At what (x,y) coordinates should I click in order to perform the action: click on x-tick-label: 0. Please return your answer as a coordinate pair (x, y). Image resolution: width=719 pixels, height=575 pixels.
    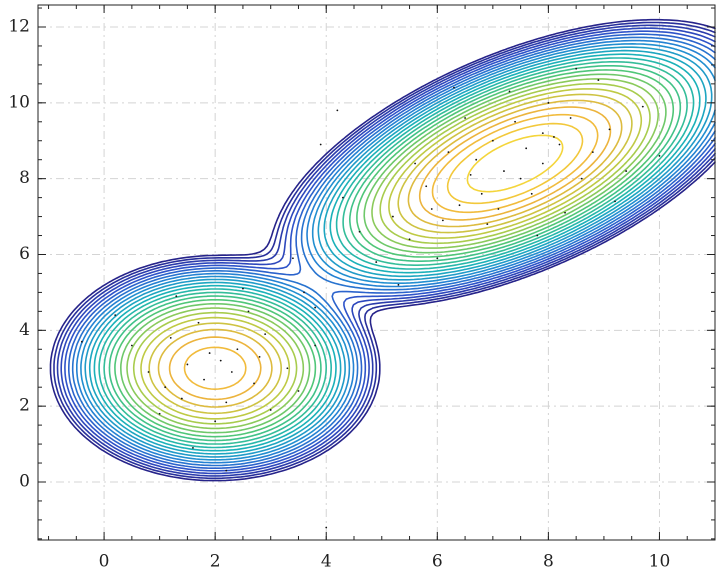
    Looking at the image, I should click on (104, 562).